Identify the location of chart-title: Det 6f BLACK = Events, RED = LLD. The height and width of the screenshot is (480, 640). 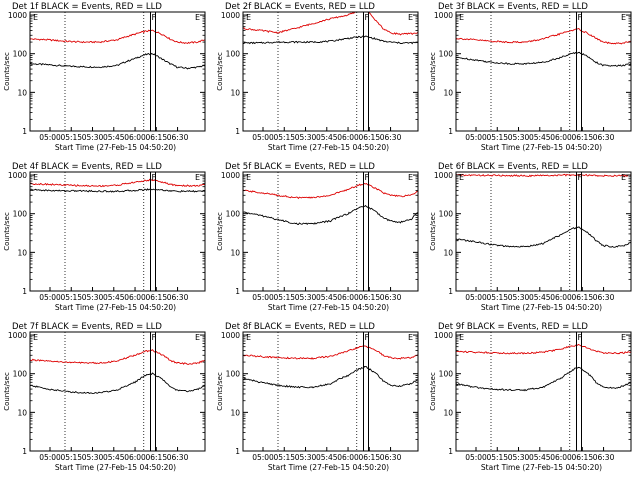
(513, 167).